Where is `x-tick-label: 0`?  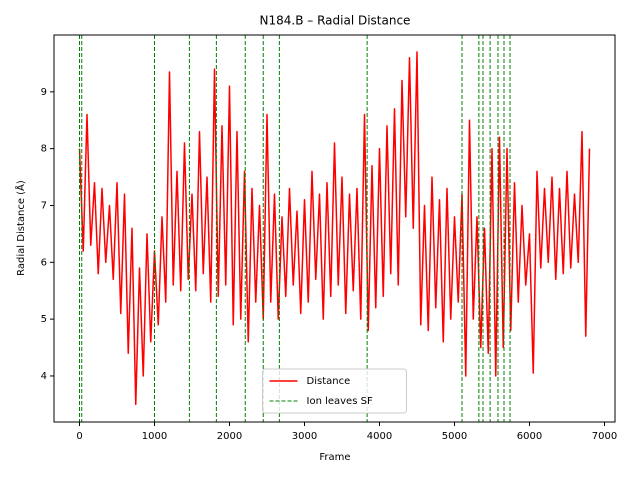
x-tick-label: 0 is located at coordinates (79, 436).